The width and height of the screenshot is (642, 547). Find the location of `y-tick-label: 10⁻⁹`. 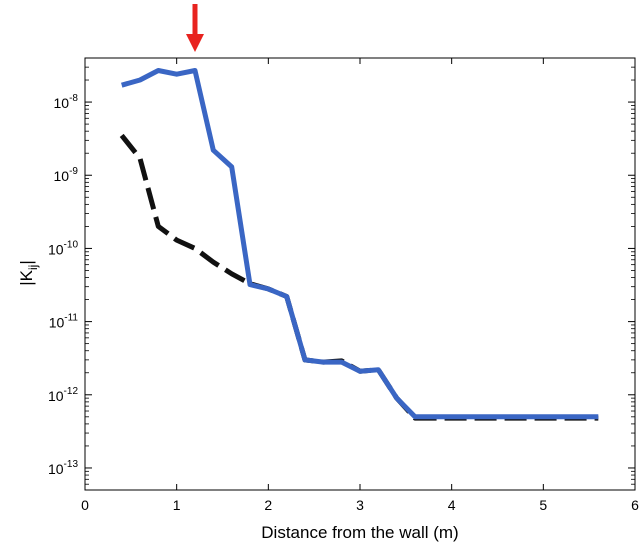

y-tick-label: 10⁻⁹ is located at coordinates (66, 175).